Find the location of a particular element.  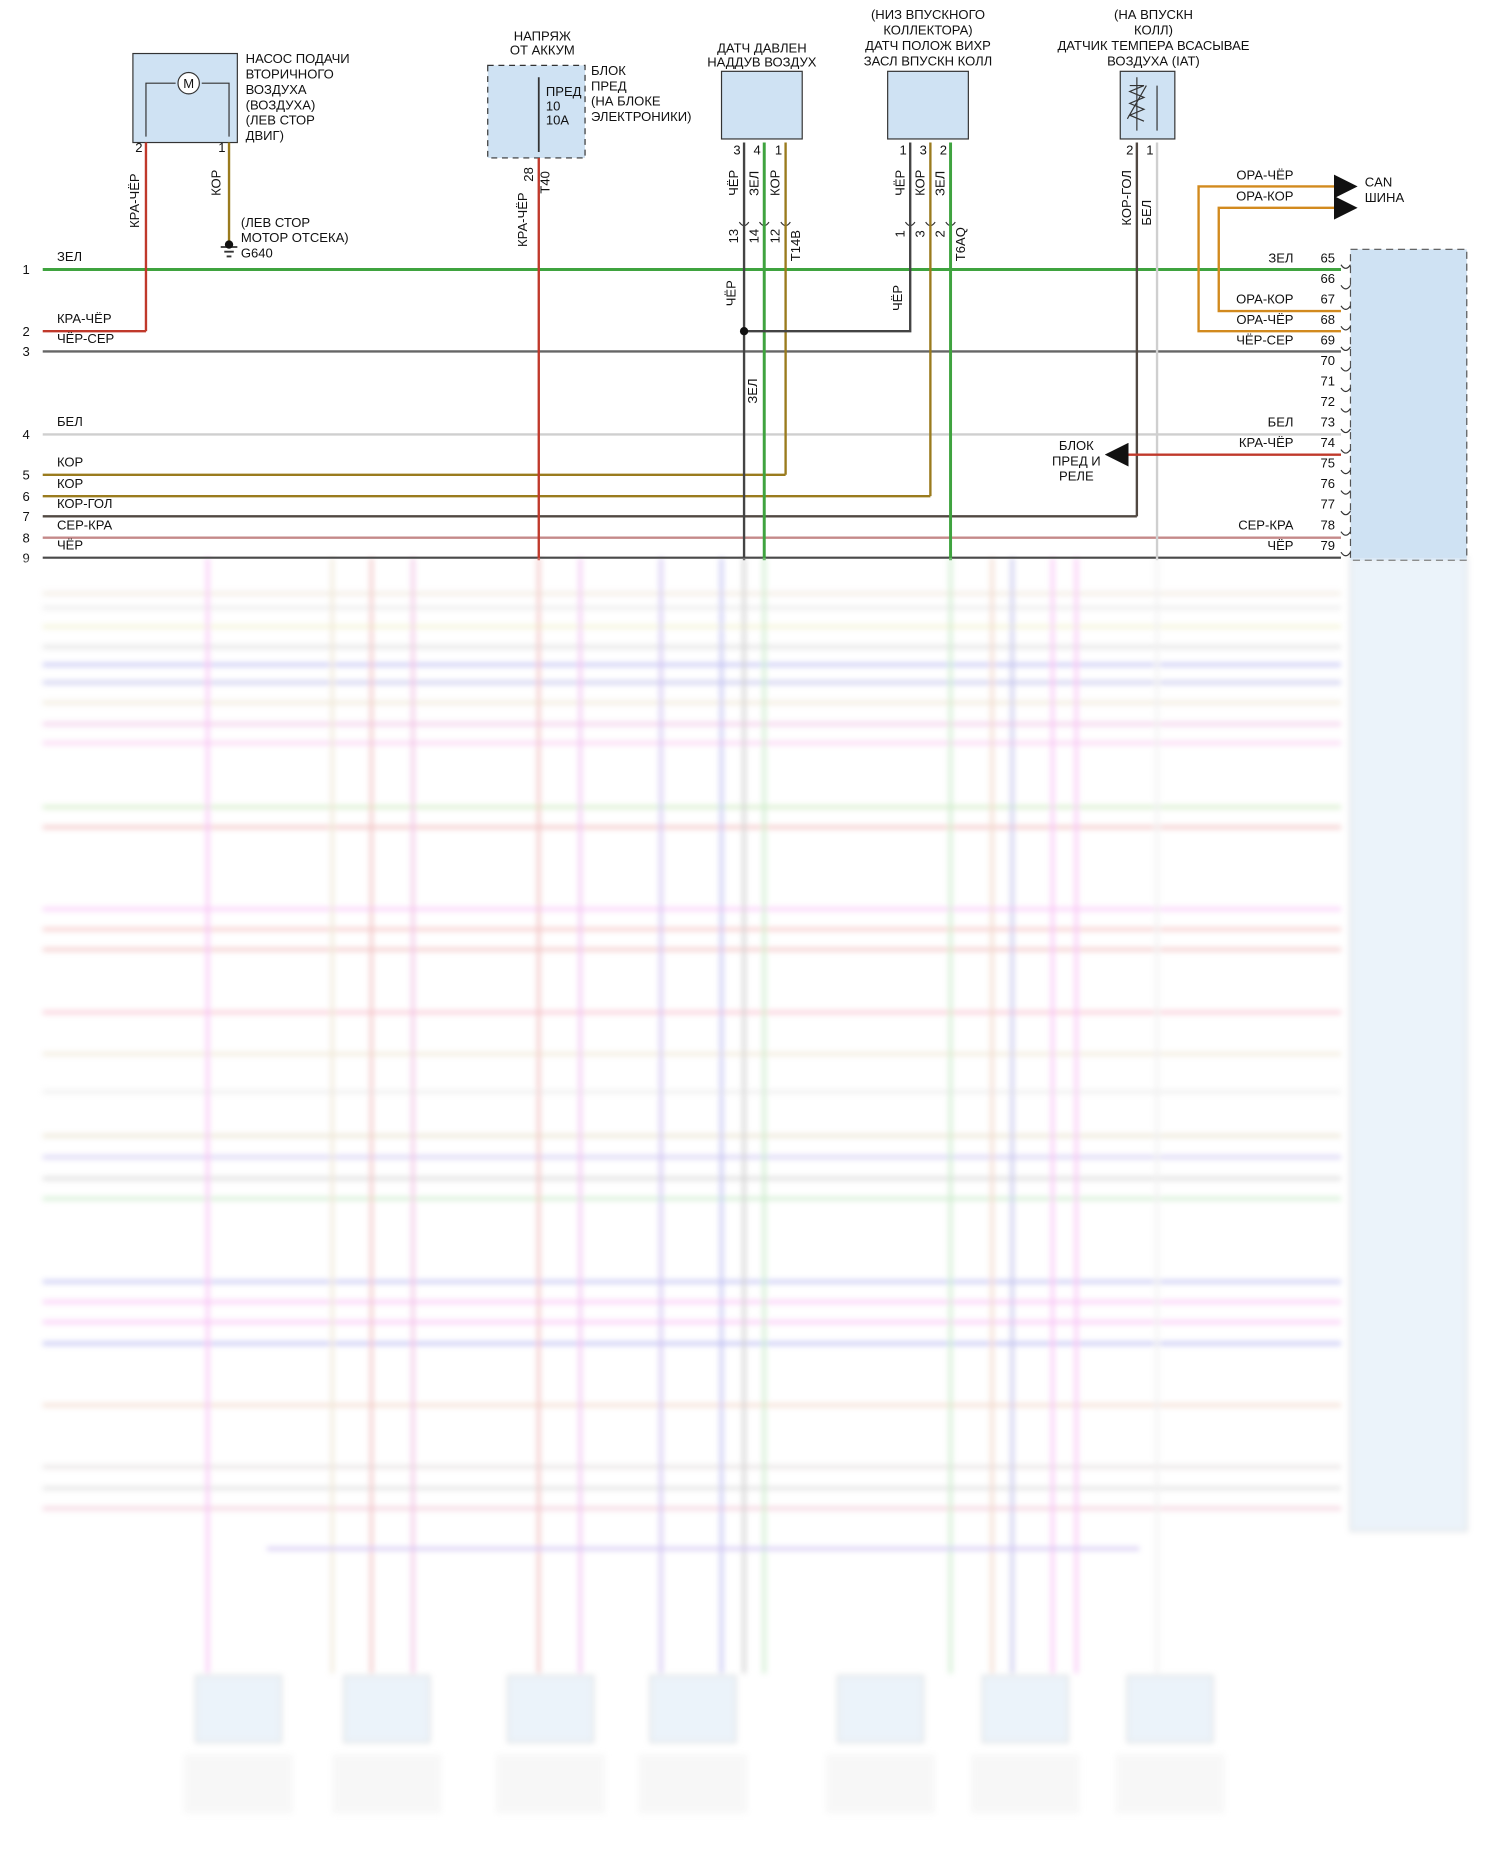

can-label: CAN is located at coordinates (1379, 181).